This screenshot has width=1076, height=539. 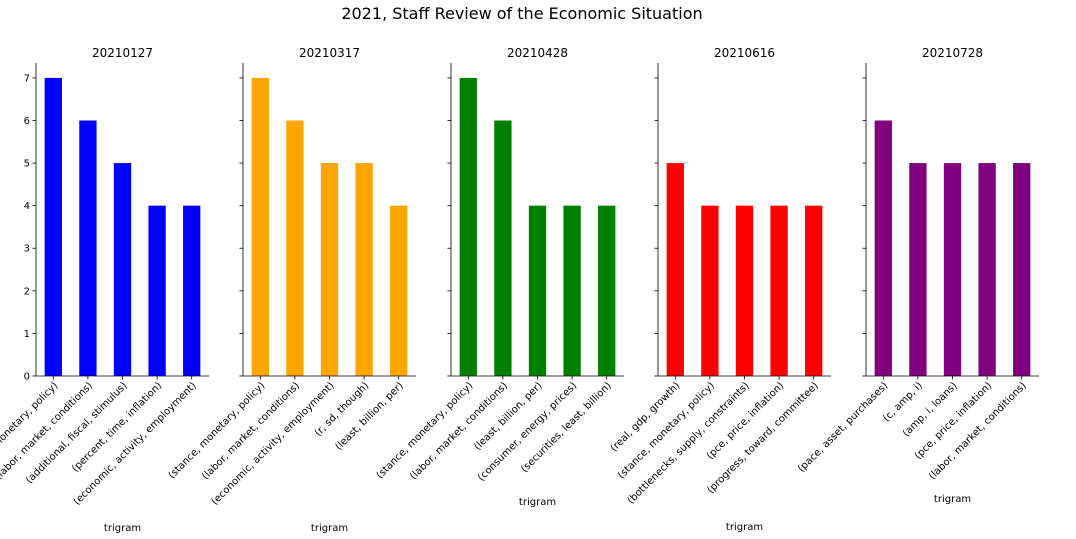 What do you see at coordinates (27, 291) in the screenshot?
I see `y-tick-label: 2` at bounding box center [27, 291].